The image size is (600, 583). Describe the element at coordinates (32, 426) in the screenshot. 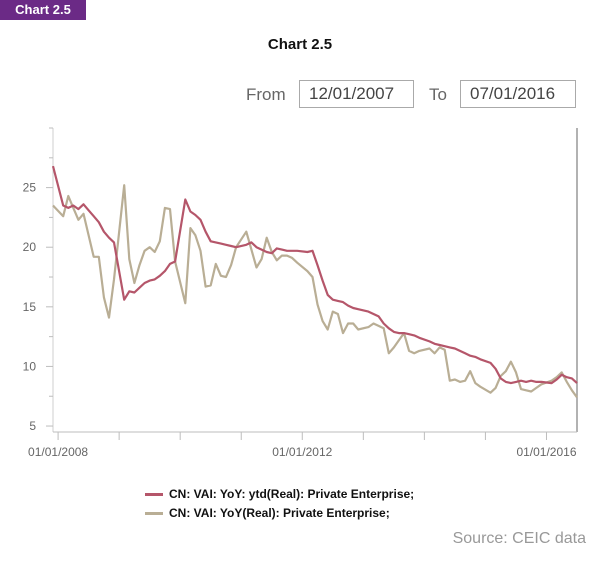

I see `y-tick-label: 5` at that location.